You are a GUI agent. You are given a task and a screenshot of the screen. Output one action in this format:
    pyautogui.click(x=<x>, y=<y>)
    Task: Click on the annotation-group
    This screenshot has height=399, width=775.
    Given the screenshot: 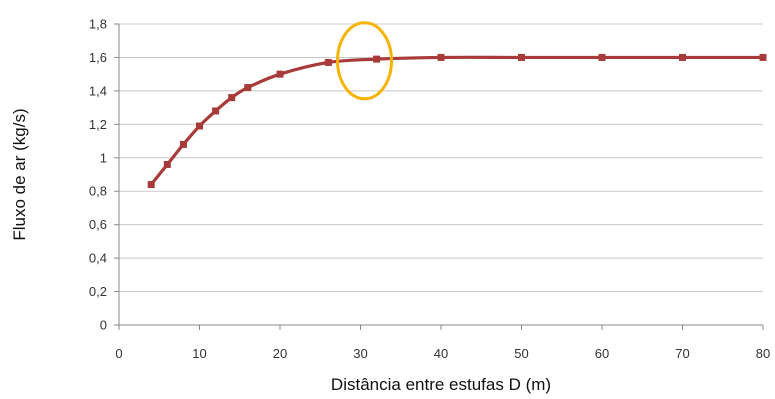 What is the action you would take?
    pyautogui.click(x=365, y=61)
    